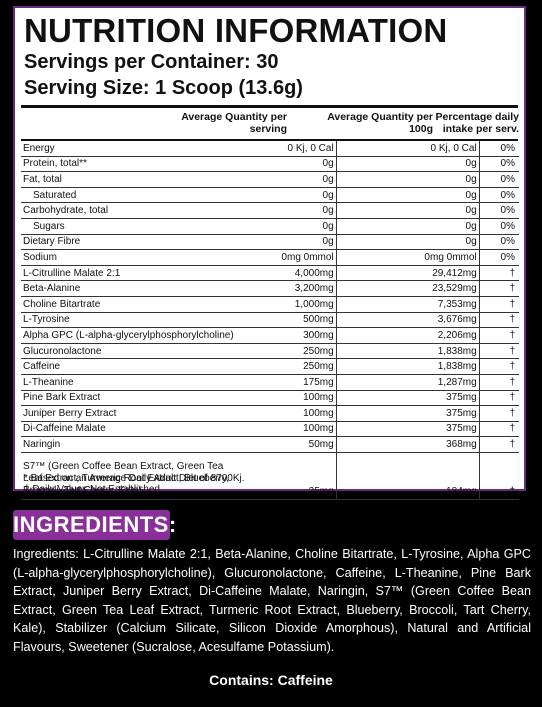 Image resolution: width=542 pixels, height=707 pixels. What do you see at coordinates (128, 351) in the screenshot?
I see `nutrient-name: Glucuronolactone` at bounding box center [128, 351].